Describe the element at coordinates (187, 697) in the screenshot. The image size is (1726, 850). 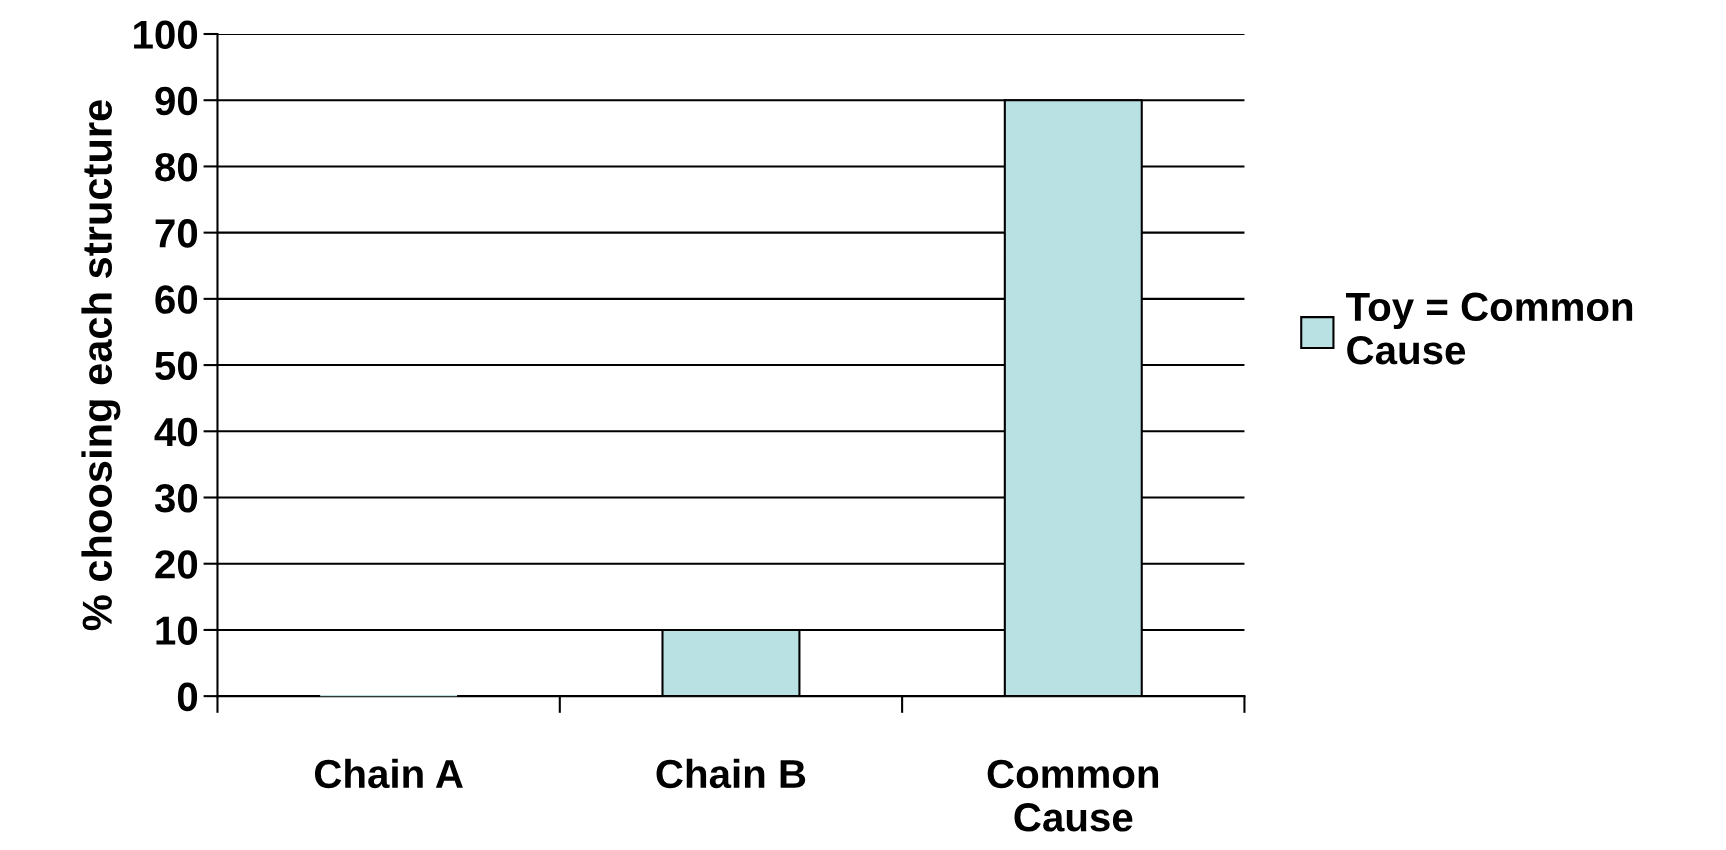
I see `y-tick-label: 0` at that location.